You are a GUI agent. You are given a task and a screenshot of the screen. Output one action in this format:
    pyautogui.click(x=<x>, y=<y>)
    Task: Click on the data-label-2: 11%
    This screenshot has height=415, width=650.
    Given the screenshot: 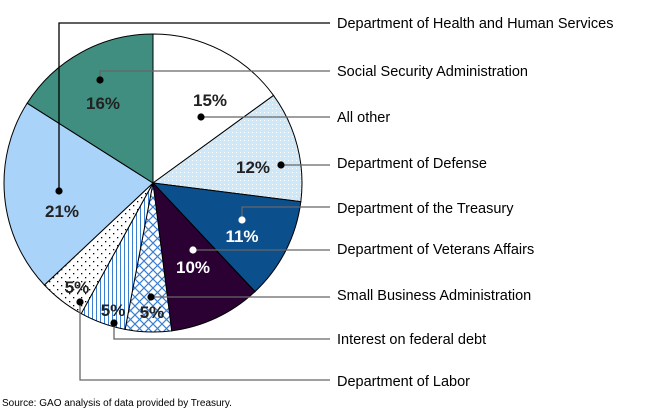 What is the action you would take?
    pyautogui.click(x=241, y=236)
    